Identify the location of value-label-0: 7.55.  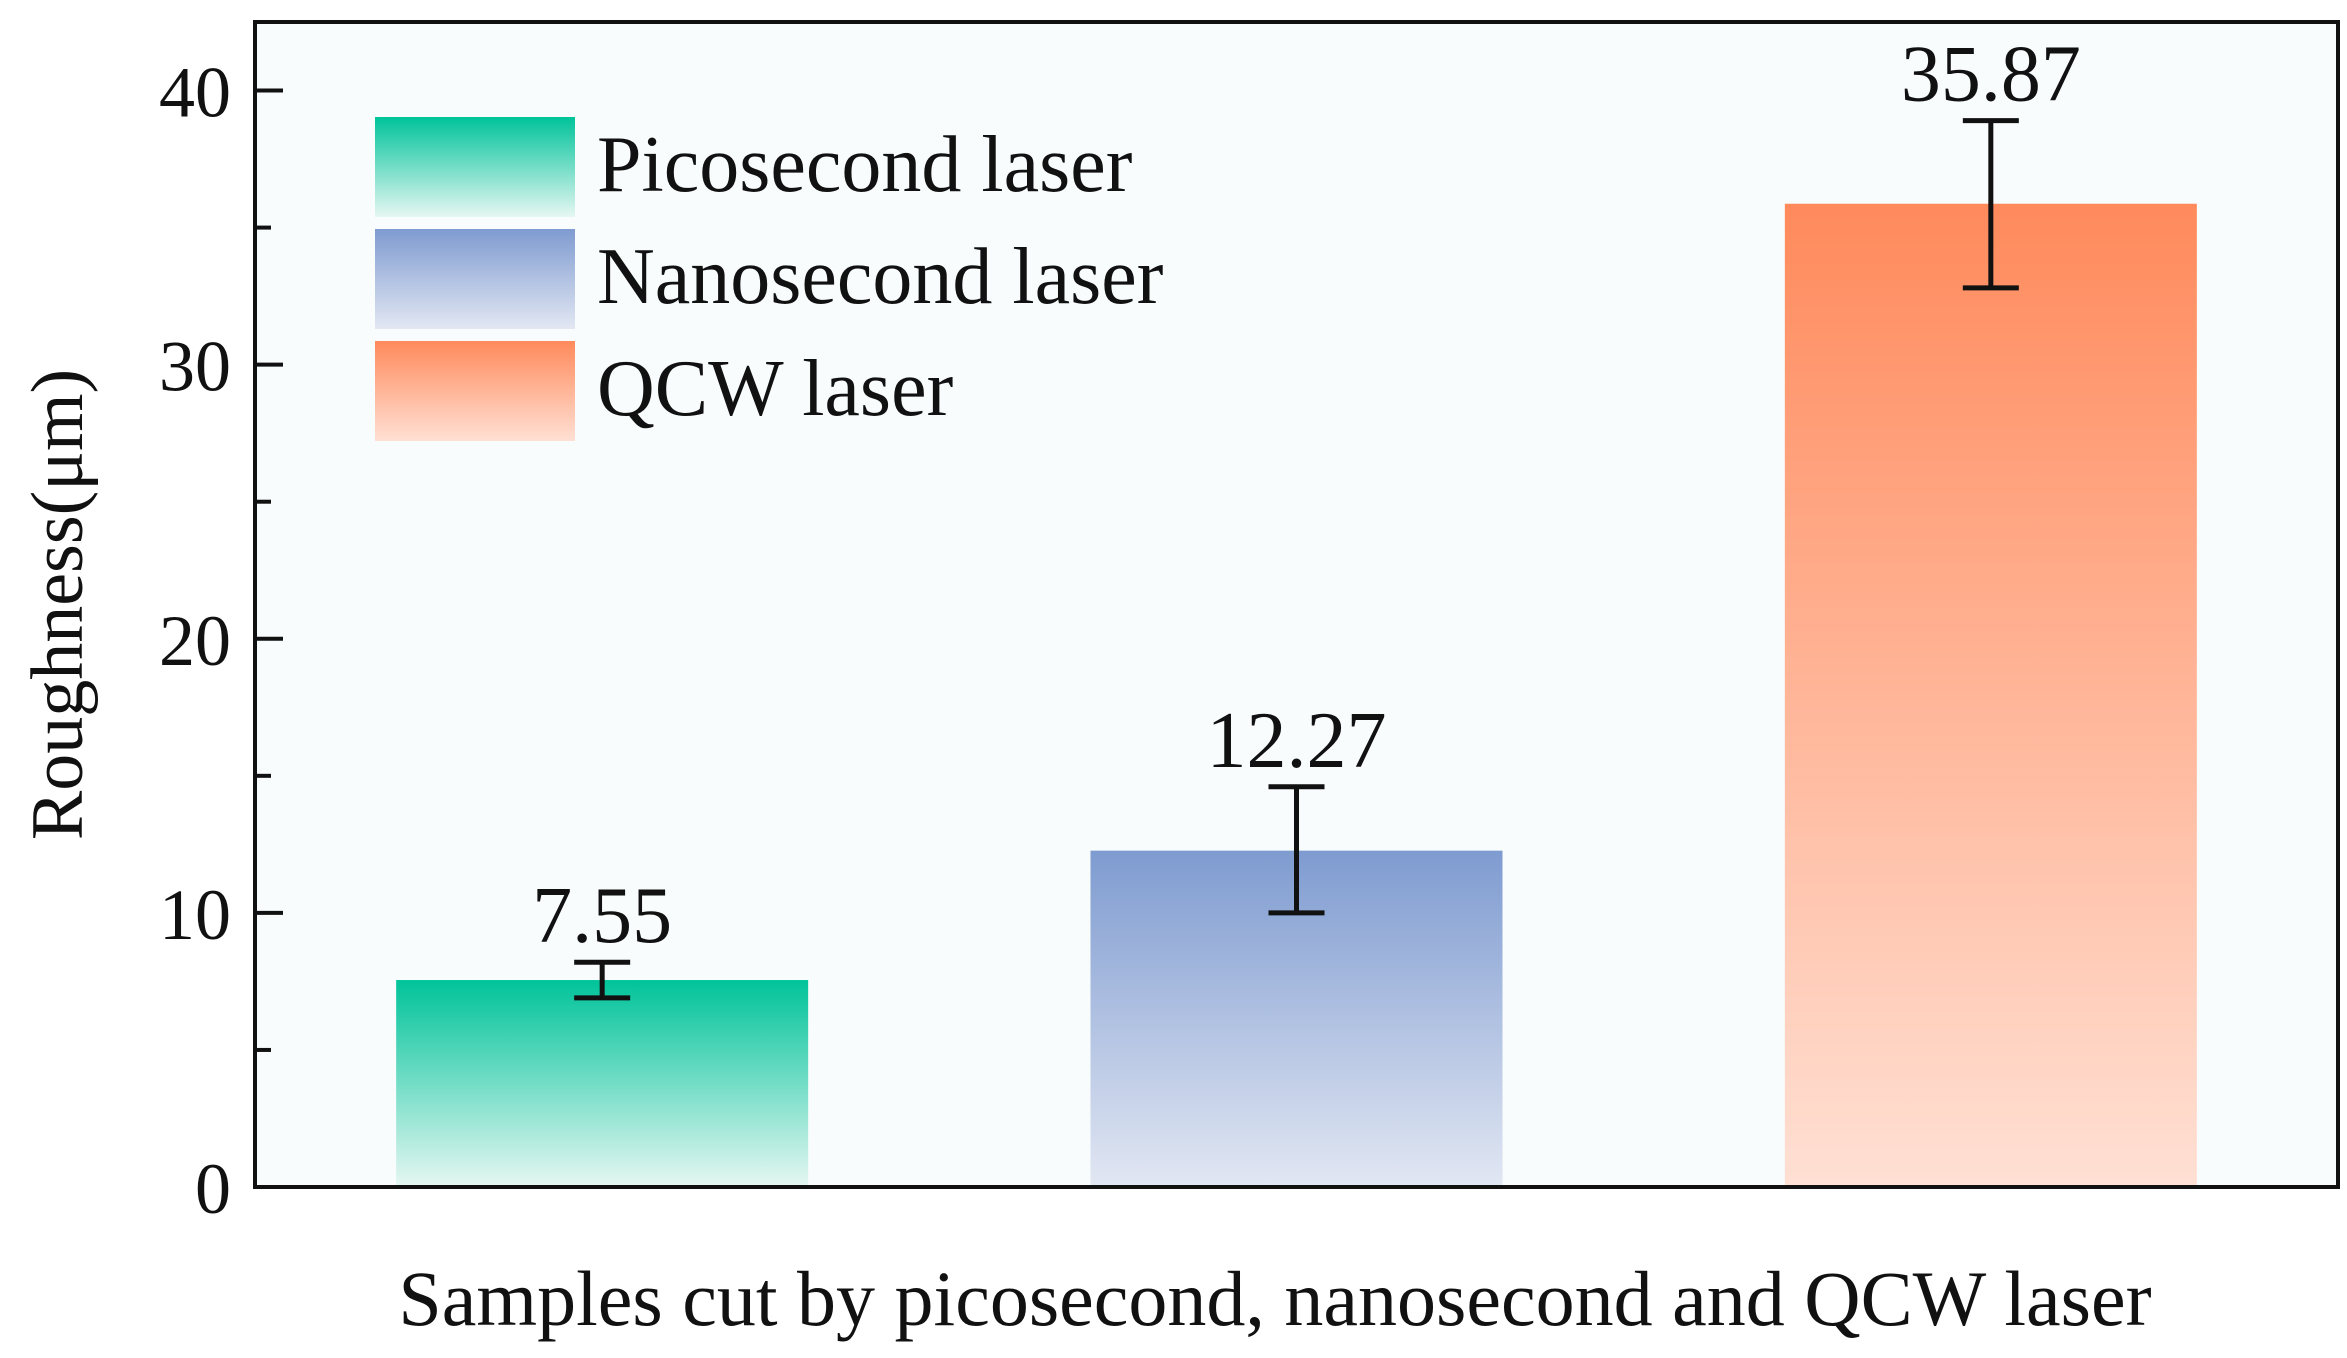
(602, 916).